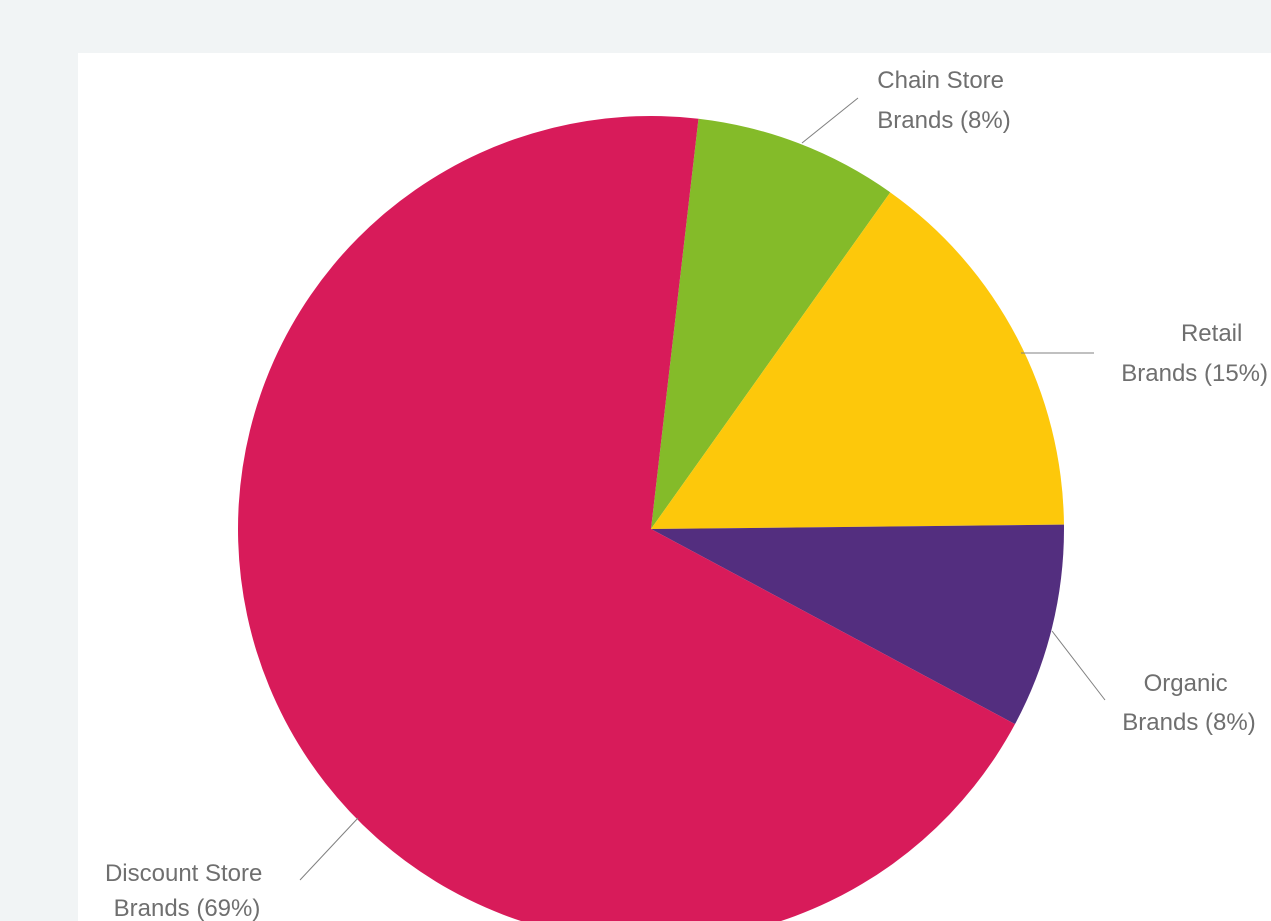 This screenshot has height=921, width=1271. Describe the element at coordinates (1186, 683) in the screenshot. I see `slice-label-organic-line1: Organic` at that location.